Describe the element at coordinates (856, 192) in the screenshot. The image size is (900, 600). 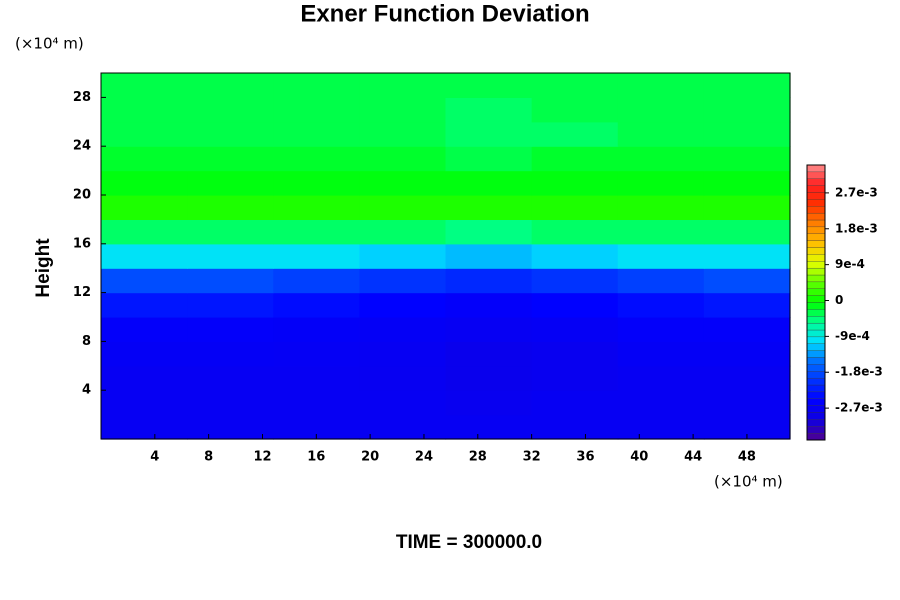
I see `colorbar-tick-label: 2.7e-3` at that location.